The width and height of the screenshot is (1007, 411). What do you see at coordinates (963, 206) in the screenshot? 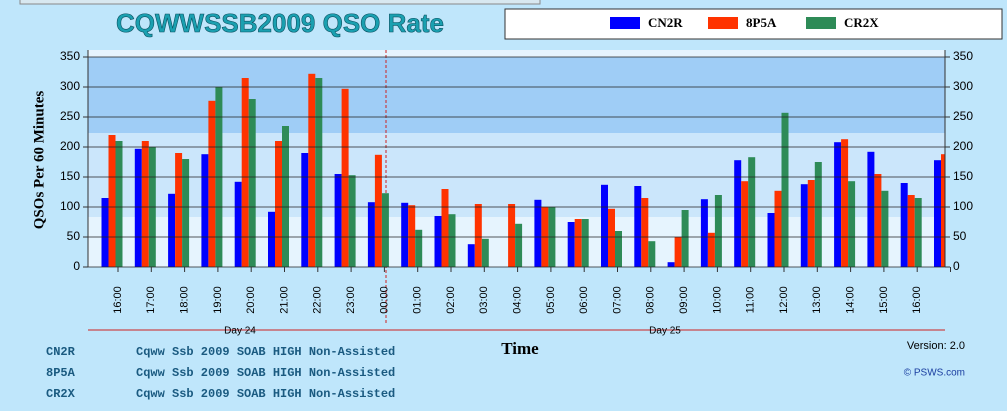
I see `y2-tick-label: 100` at bounding box center [963, 206].